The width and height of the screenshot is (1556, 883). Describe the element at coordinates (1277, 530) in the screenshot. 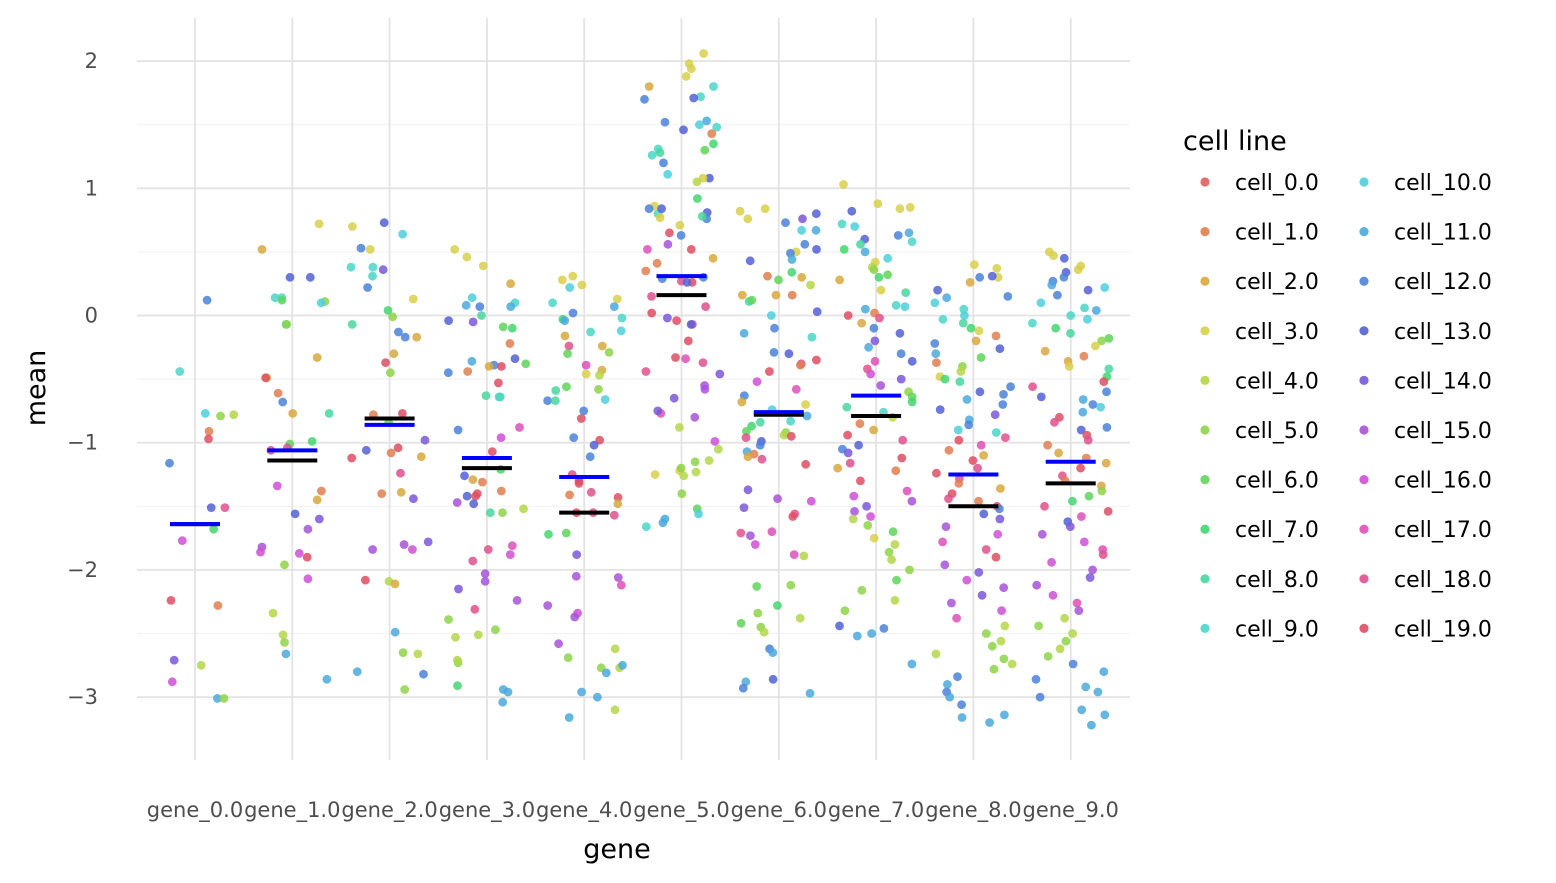

I see `legend-entry-label: cell_7.0` at that location.